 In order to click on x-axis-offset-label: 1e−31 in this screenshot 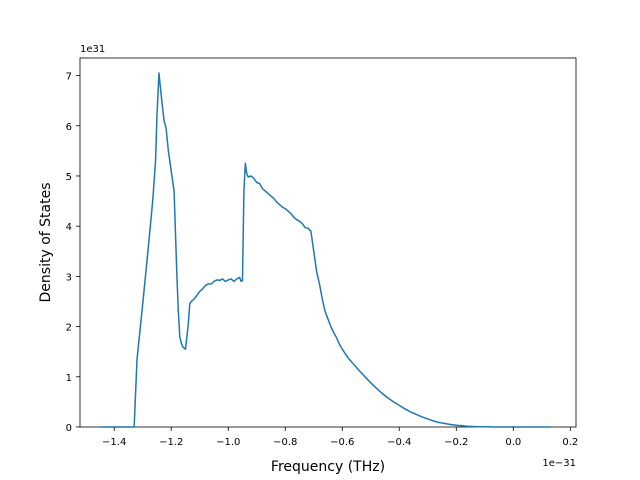, I will do `click(559, 463)`.